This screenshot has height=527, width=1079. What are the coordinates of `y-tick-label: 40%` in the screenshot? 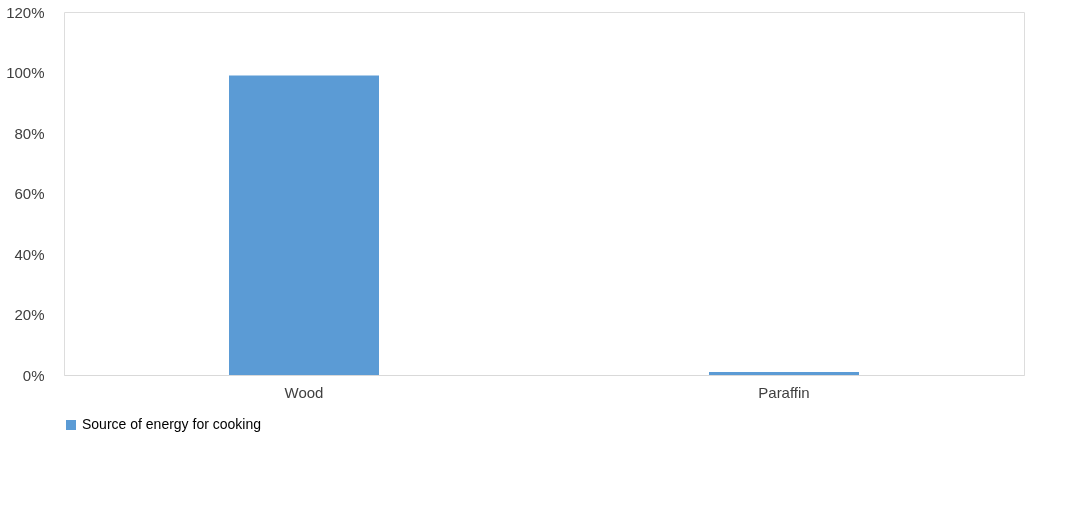 It's located at (29, 254).